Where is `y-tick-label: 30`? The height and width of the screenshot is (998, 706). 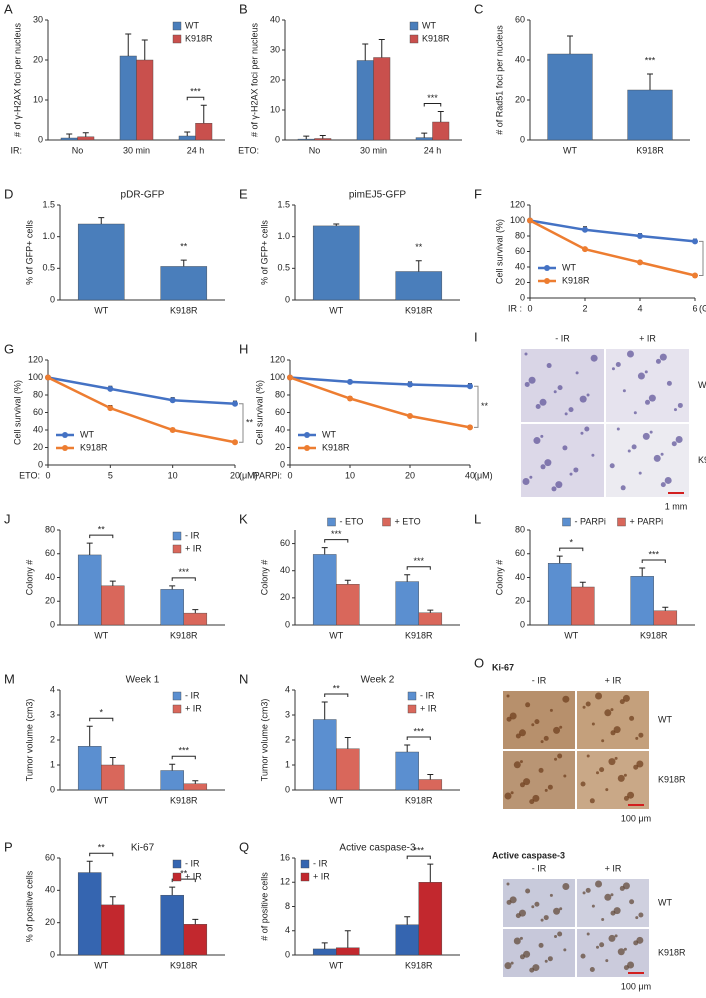
y-tick-label: 30 is located at coordinates (275, 49).